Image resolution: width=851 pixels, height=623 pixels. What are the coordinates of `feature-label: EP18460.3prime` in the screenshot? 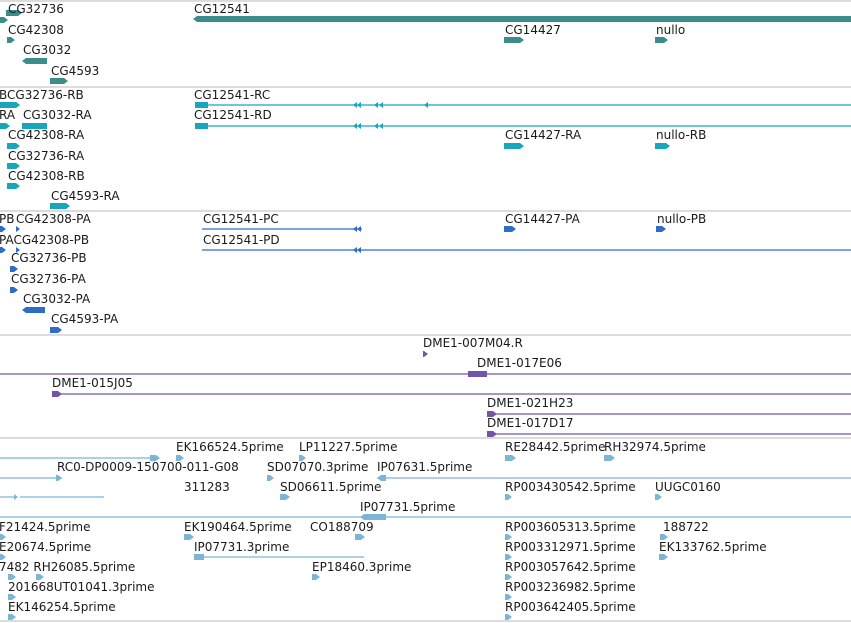 It's located at (361, 567).